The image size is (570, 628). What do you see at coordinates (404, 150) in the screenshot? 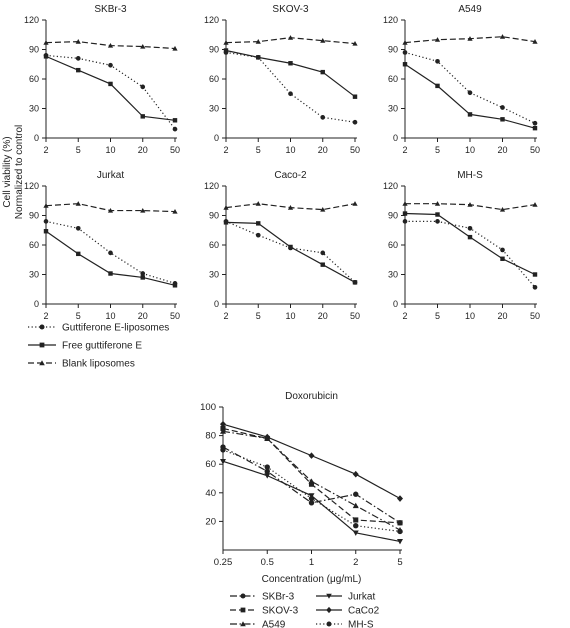
I see `x-tick-label: 2` at bounding box center [404, 150].